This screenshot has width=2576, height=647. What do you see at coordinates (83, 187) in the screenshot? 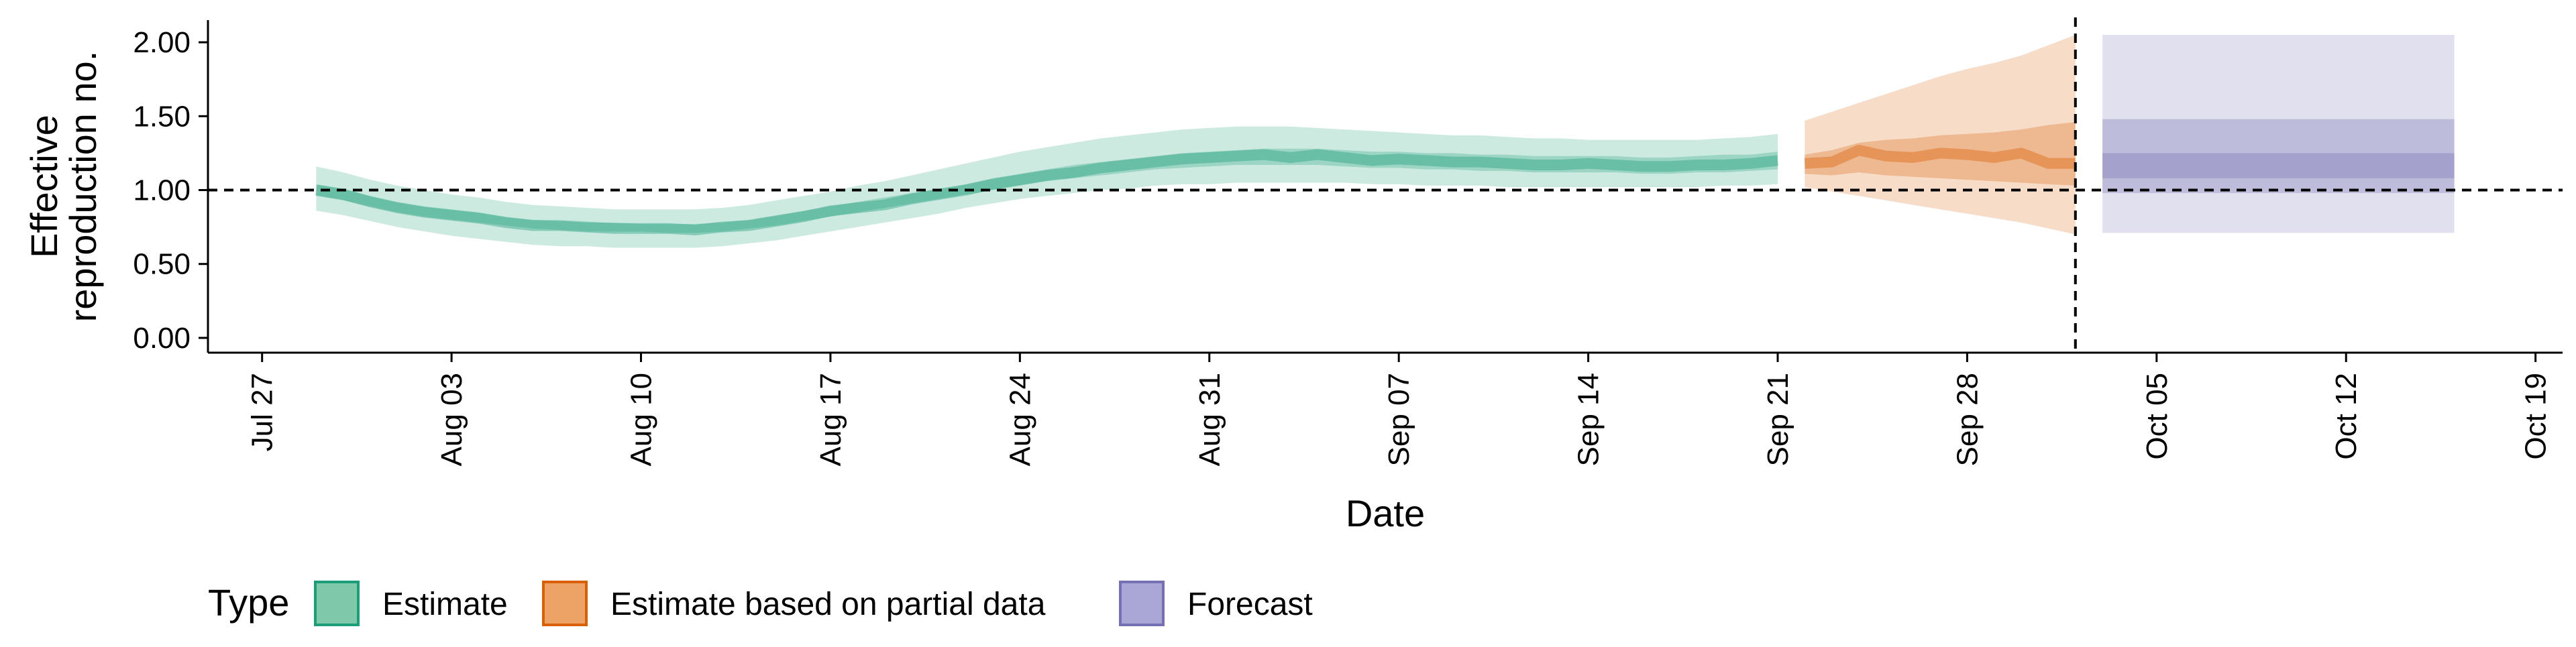
I see `y-axis-title-line: reproduction no.` at bounding box center [83, 187].